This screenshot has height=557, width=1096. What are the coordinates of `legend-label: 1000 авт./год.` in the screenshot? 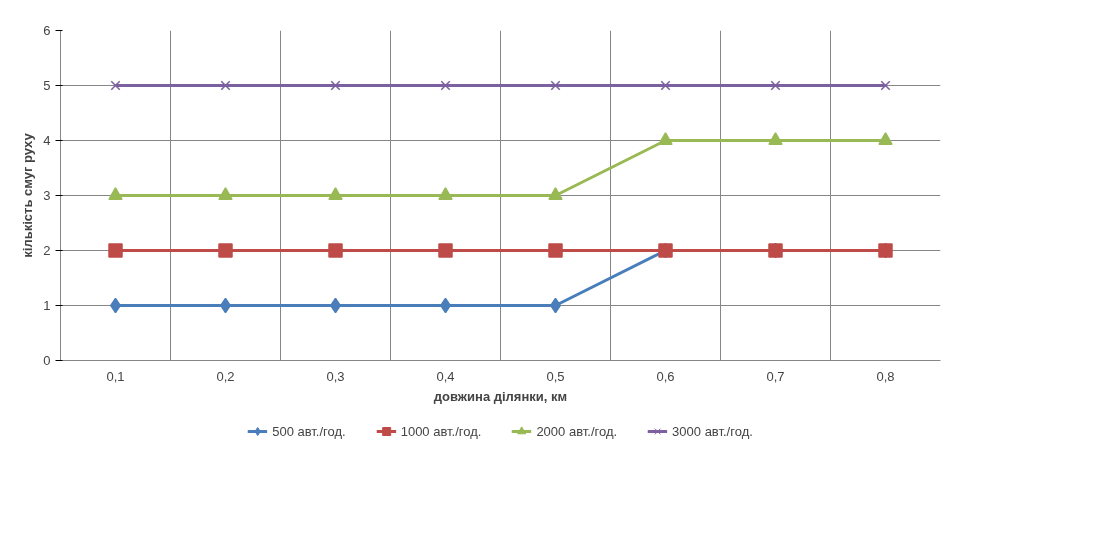 It's located at (441, 431).